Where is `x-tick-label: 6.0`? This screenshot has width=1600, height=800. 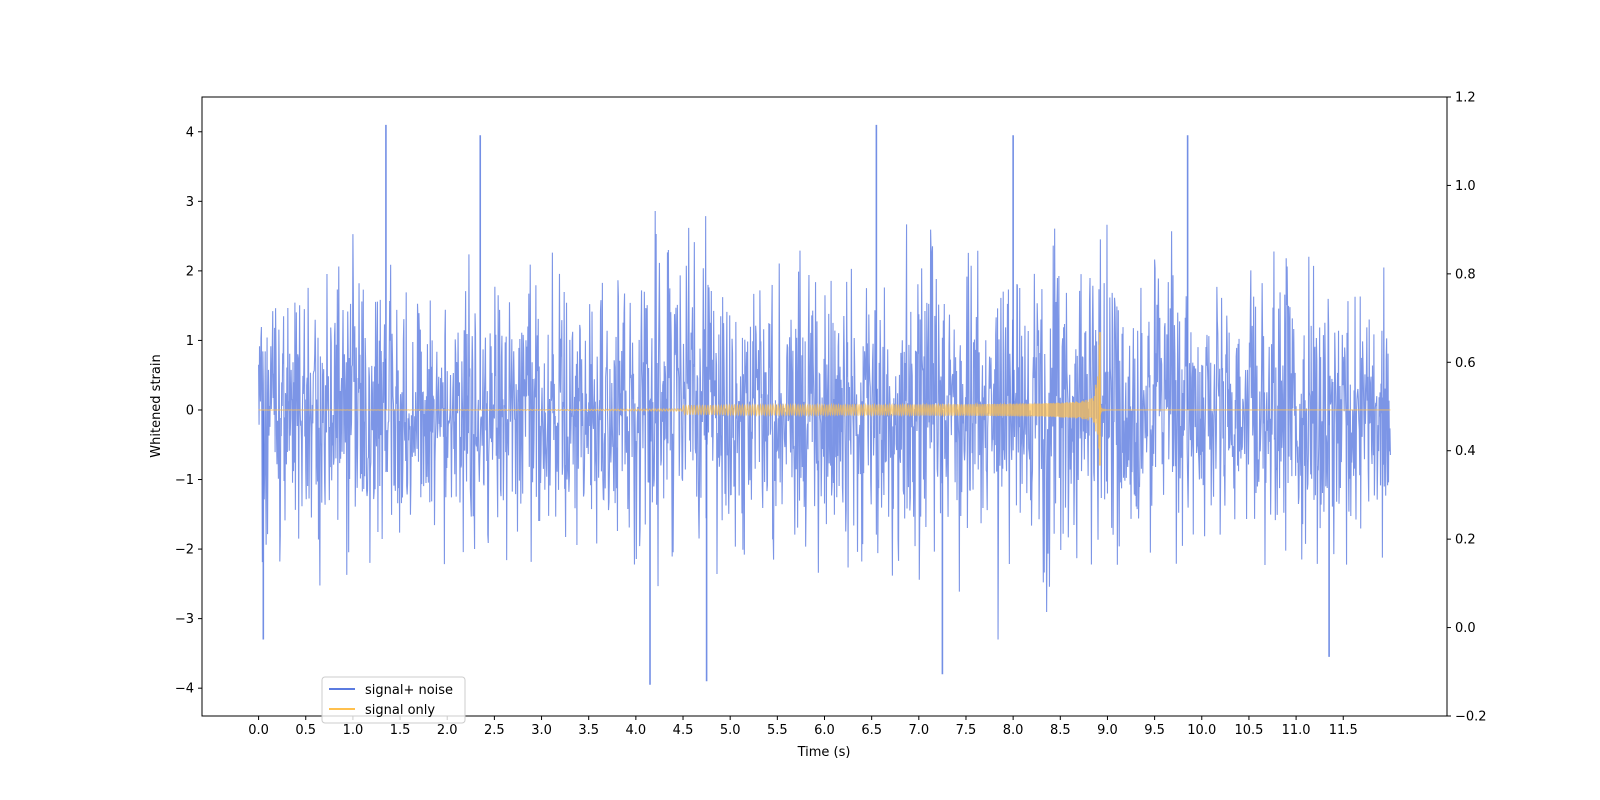
x-tick-label: 6.0 is located at coordinates (824, 730).